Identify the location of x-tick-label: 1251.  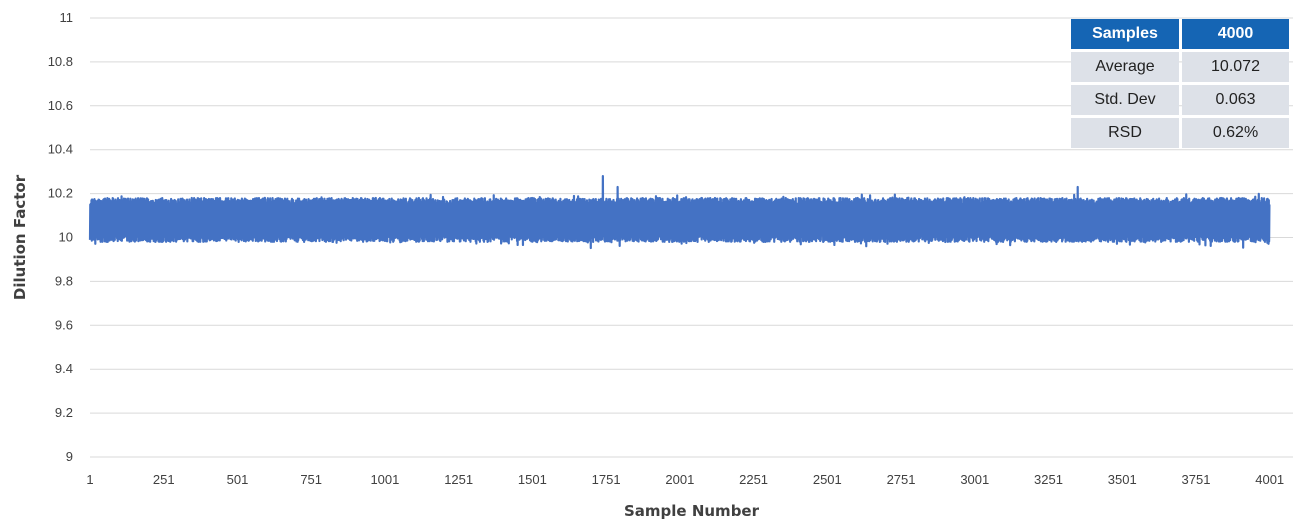
(458, 479).